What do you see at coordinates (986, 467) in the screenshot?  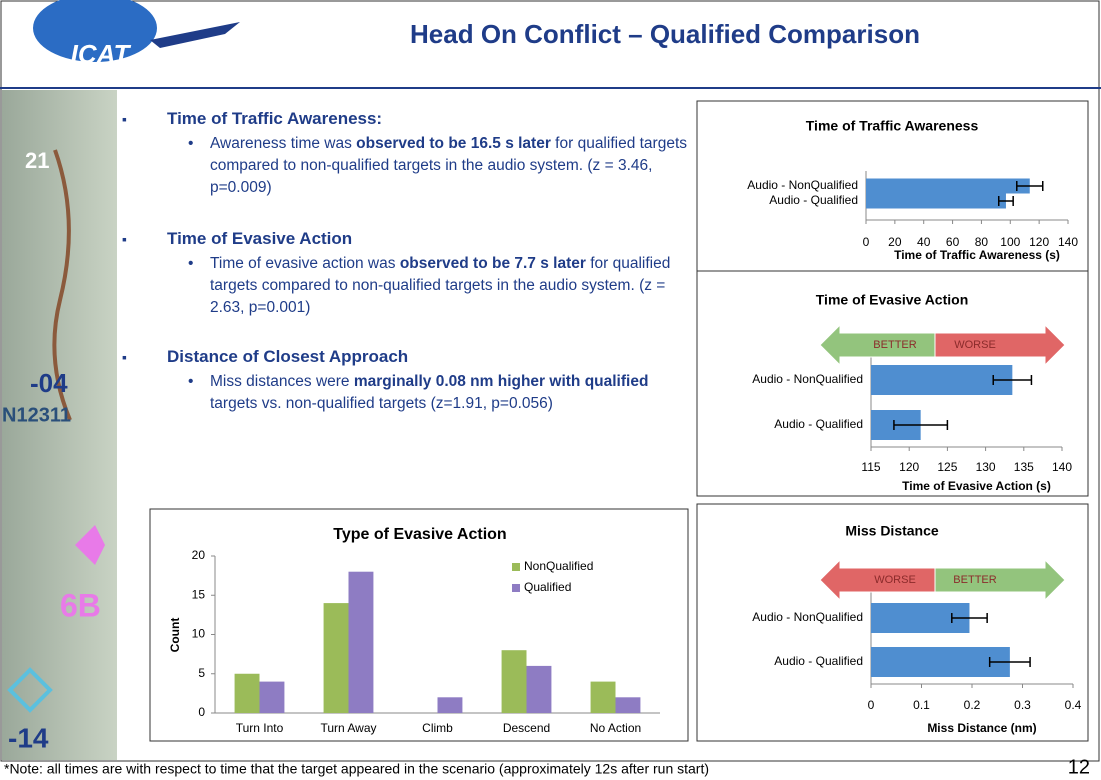 I see `x-tick-label: 130` at bounding box center [986, 467].